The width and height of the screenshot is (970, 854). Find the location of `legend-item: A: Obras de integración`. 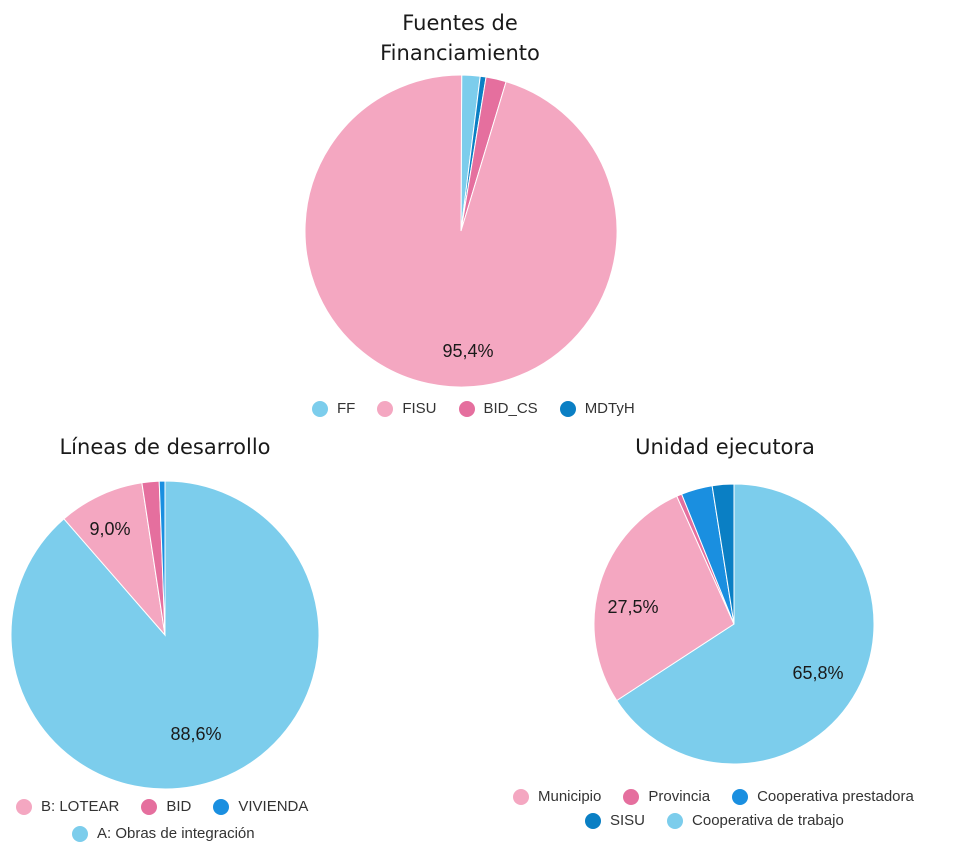

legend-item: A: Obras de integración is located at coordinates (163, 833).